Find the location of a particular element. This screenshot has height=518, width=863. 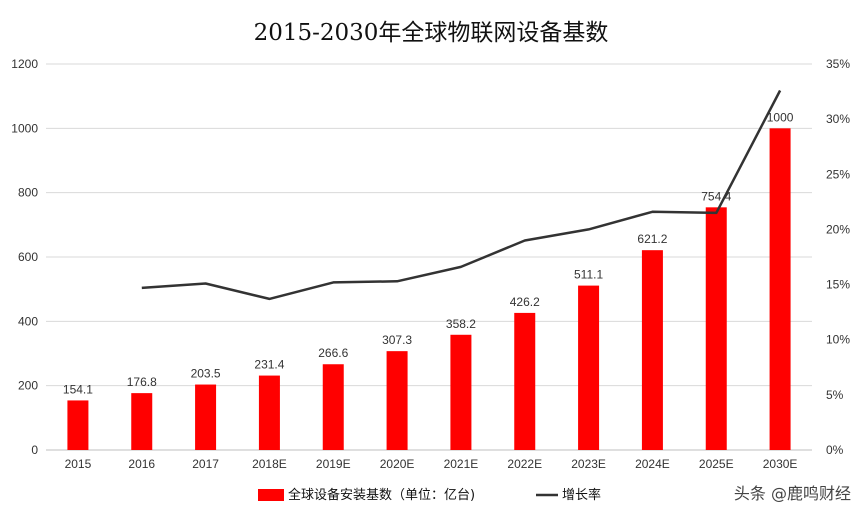

bar-value-label: 358.2 is located at coordinates (461, 324).